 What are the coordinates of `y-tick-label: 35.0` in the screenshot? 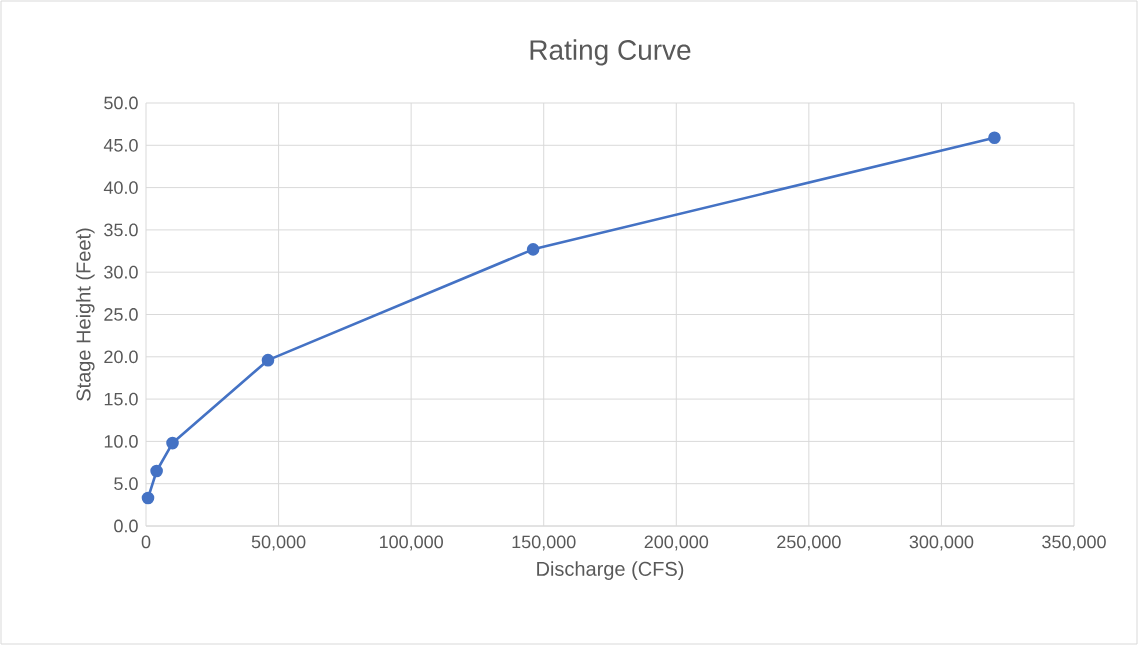 It's located at (121, 230).